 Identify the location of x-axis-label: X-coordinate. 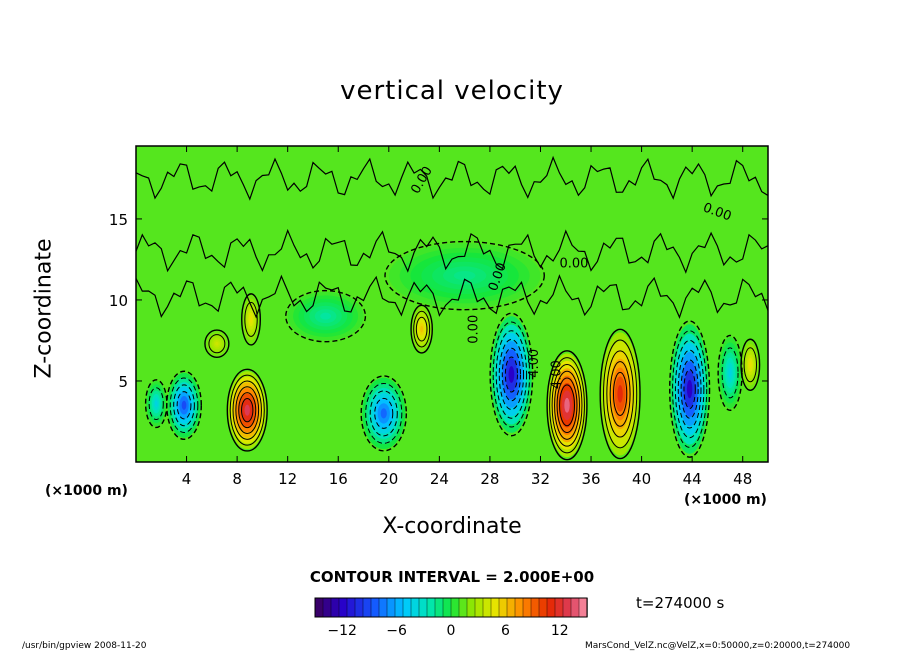
(452, 526).